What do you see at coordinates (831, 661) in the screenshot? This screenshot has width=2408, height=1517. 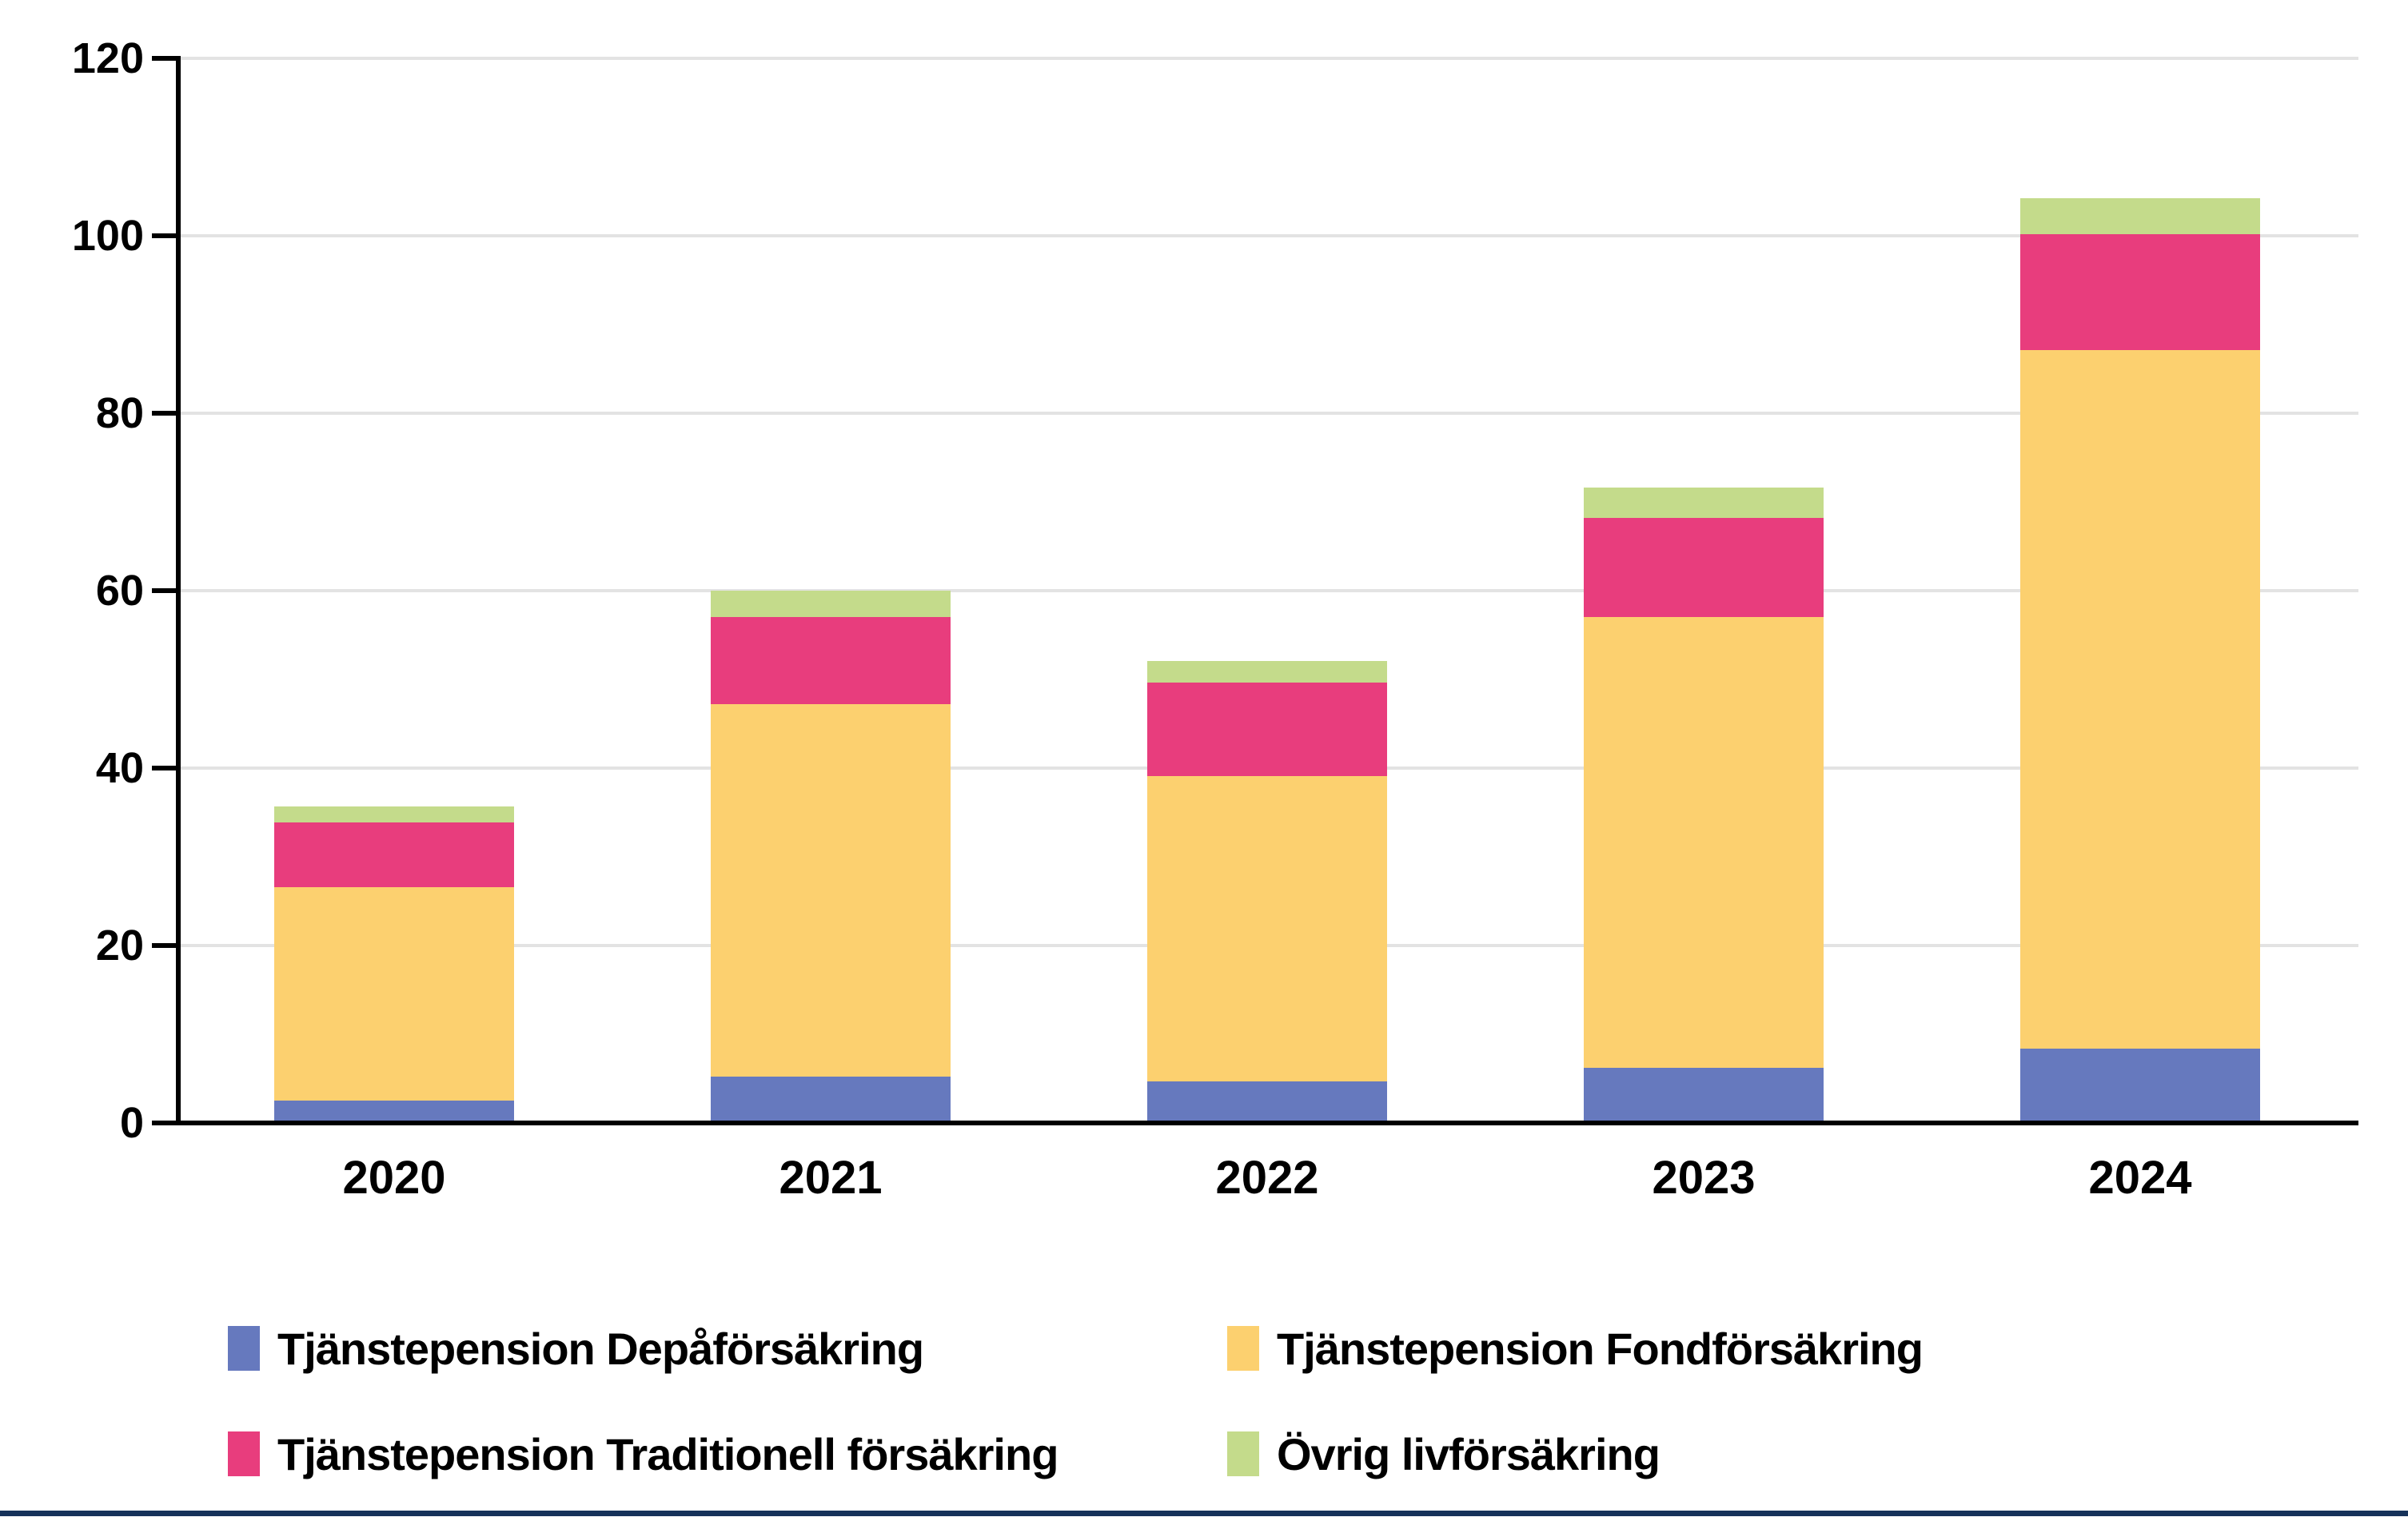 I see `bar-segment-2021-Tjänstepension Traditionell försäkring` at bounding box center [831, 661].